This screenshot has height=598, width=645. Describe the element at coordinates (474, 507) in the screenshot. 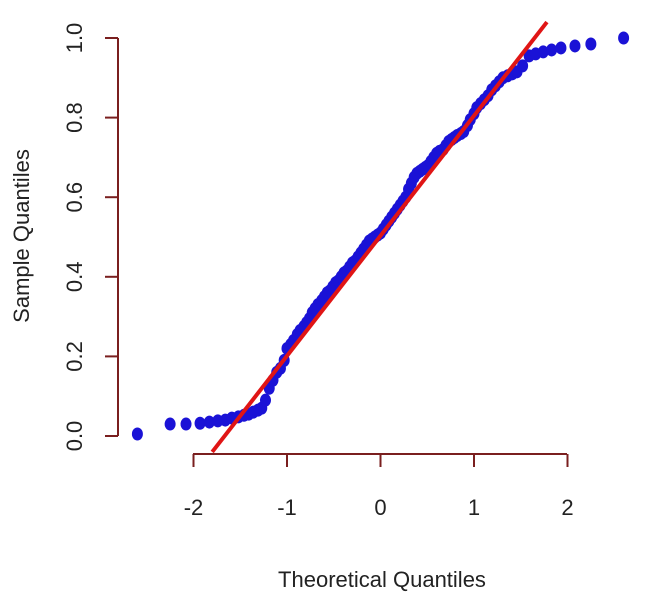

I see `x-tick-label: 1` at that location.